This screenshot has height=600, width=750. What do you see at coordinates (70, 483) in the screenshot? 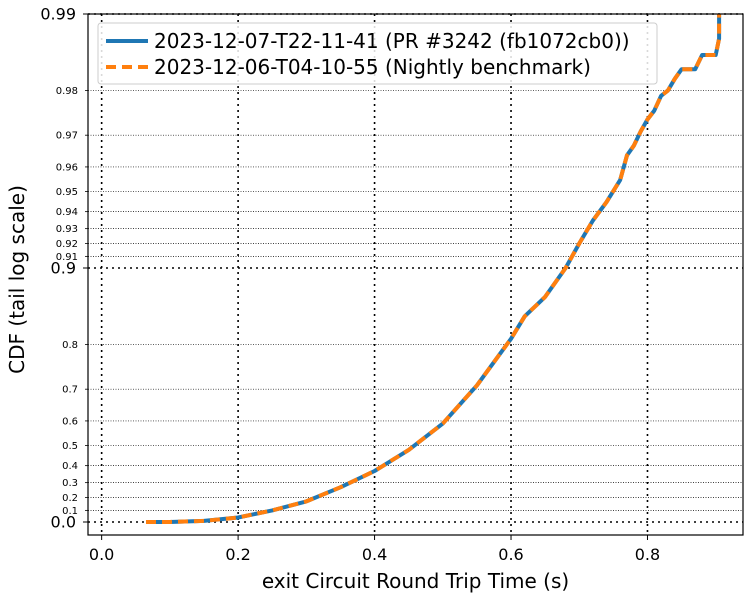
I see `y-minor-tick-label: 0.3` at bounding box center [70, 483].